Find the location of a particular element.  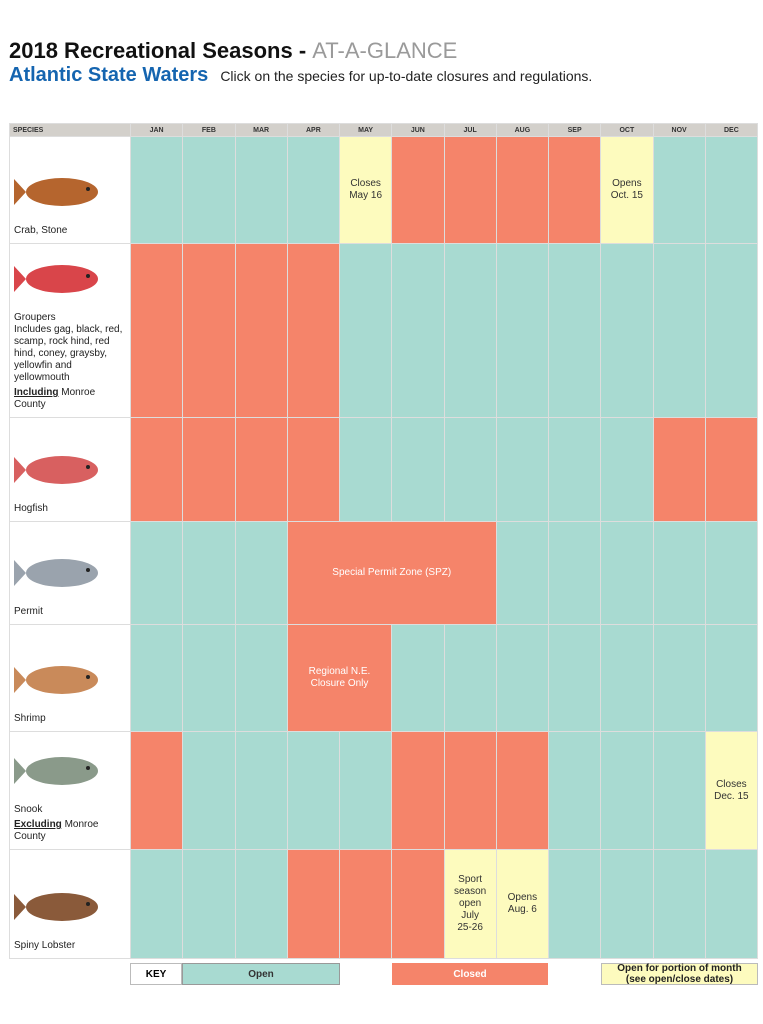

species-cell: Crab, Stone is located at coordinates (70, 190).